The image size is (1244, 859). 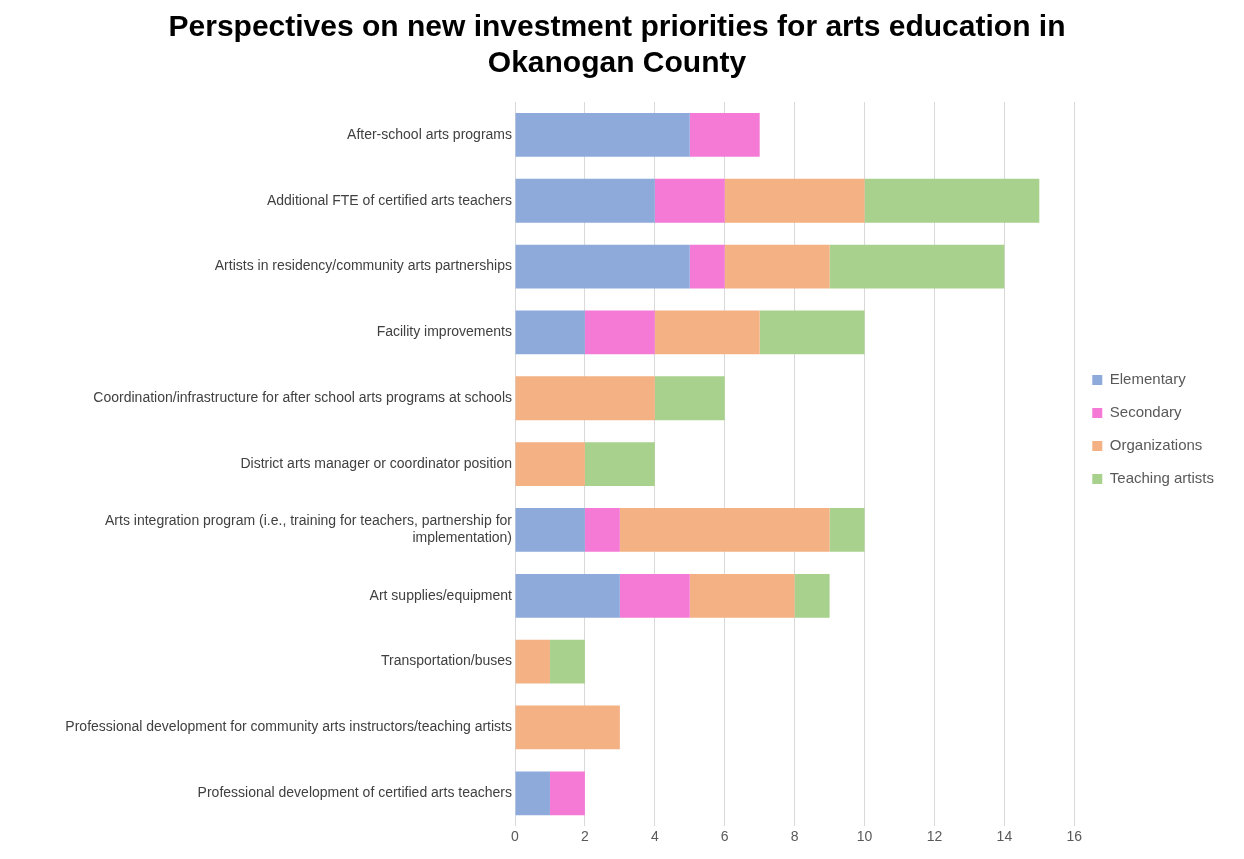 I want to click on y-tick-label: Additional FTE of certified arts teachers, so click(x=389, y=199).